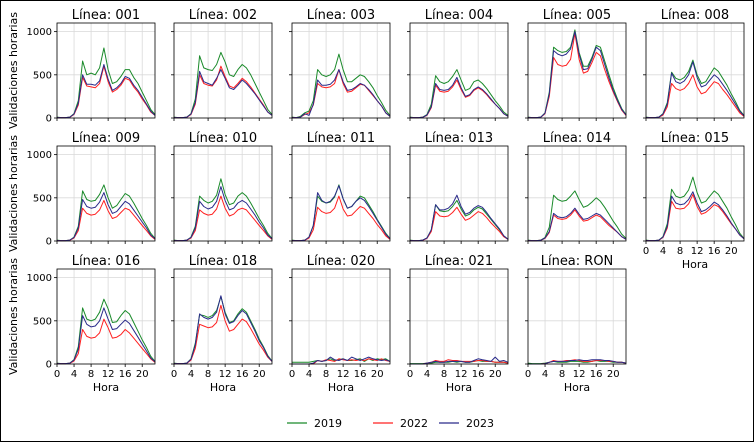  I want to click on panel-title: Línea: 021, so click(459, 261).